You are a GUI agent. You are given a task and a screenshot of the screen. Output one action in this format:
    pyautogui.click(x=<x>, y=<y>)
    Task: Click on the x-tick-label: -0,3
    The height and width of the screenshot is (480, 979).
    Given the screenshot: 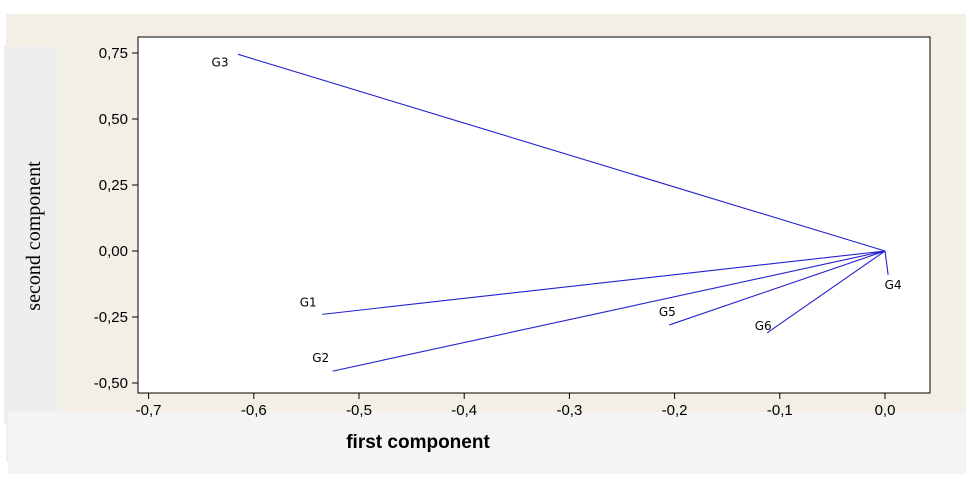 What is the action you would take?
    pyautogui.click(x=569, y=410)
    